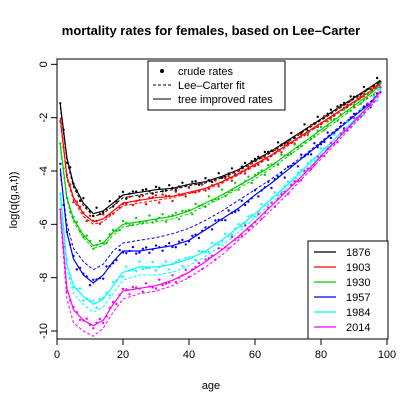 The height and width of the screenshot is (407, 407). Describe the element at coordinates (44, 64) in the screenshot. I see `y-tick-label: 0` at that location.